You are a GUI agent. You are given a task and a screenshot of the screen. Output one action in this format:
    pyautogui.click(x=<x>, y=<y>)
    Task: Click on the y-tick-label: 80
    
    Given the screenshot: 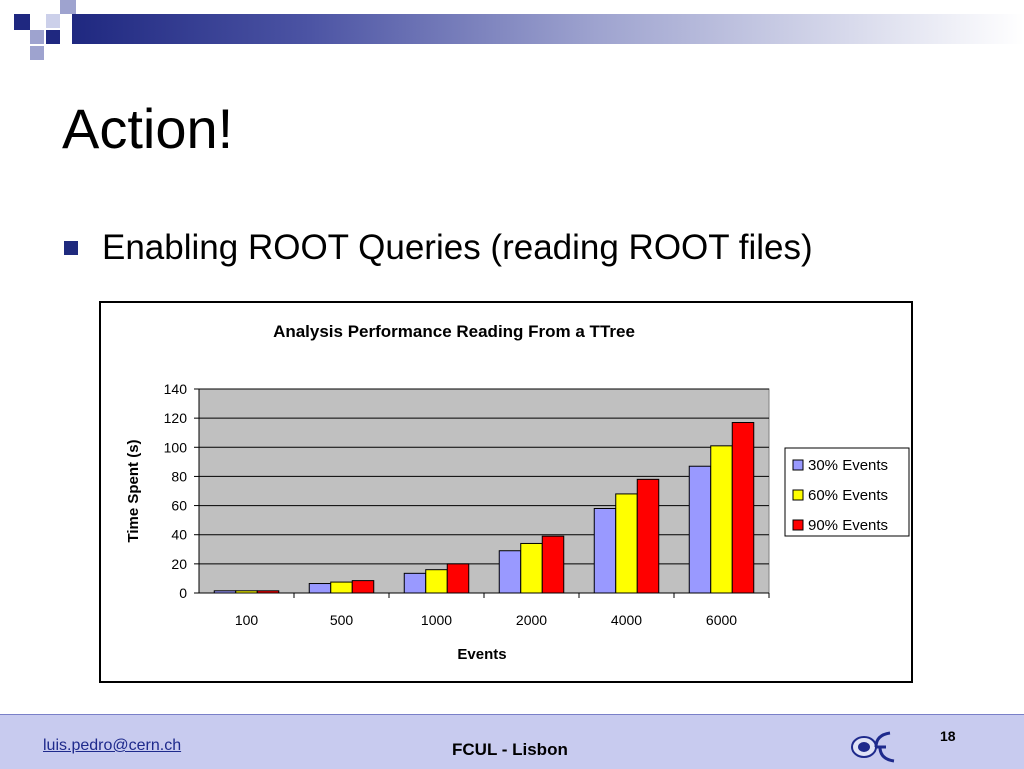 What is the action you would take?
    pyautogui.click(x=179, y=476)
    